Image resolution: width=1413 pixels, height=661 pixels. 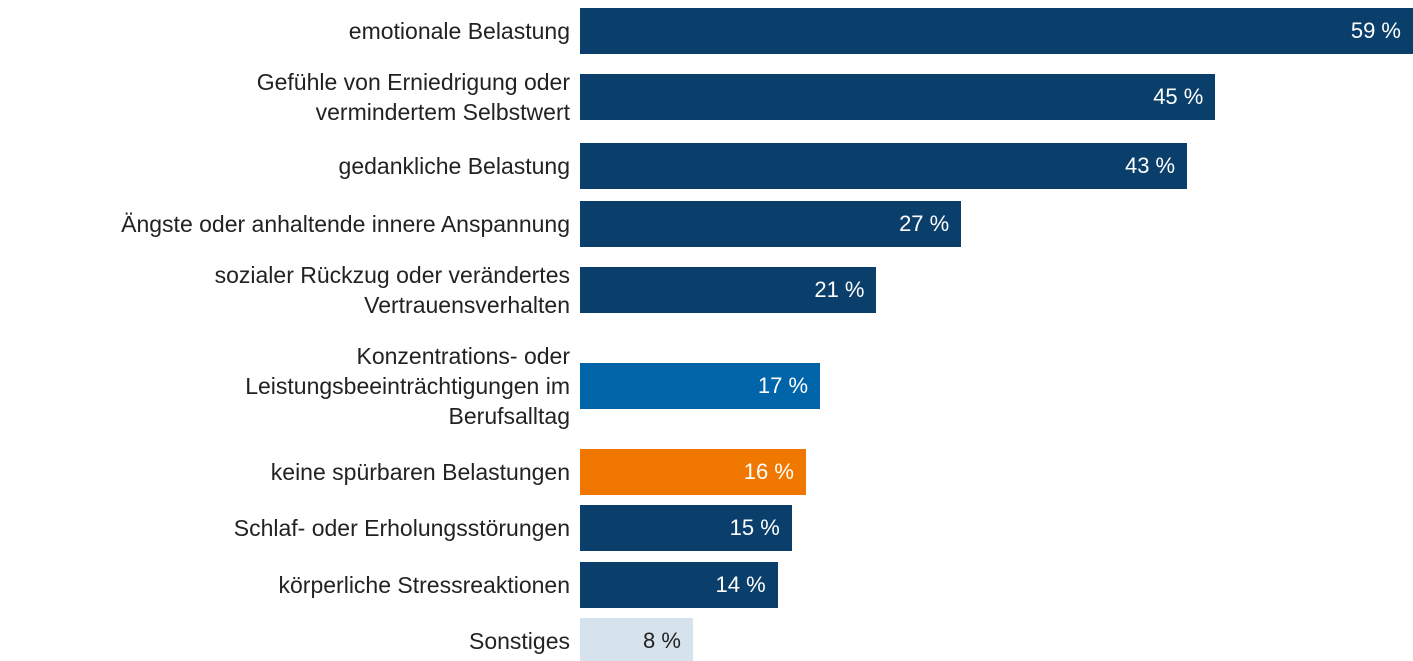 What do you see at coordinates (768, 471) in the screenshot?
I see `value-label: 16 %` at bounding box center [768, 471].